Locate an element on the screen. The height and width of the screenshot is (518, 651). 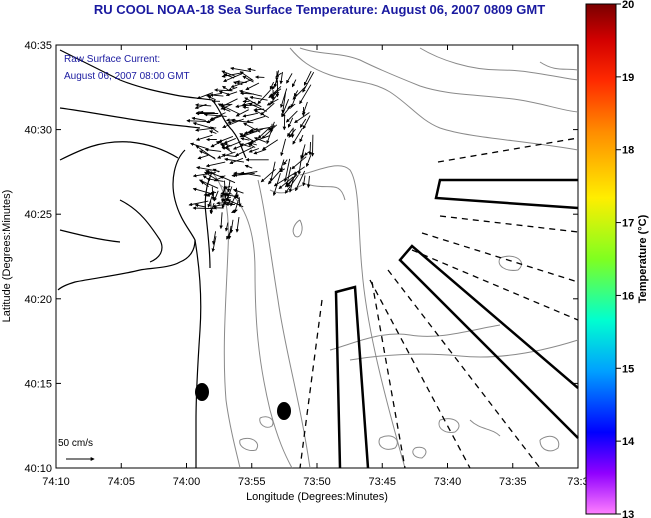
annotation-line1: Raw Surface Current: is located at coordinates (112, 59).